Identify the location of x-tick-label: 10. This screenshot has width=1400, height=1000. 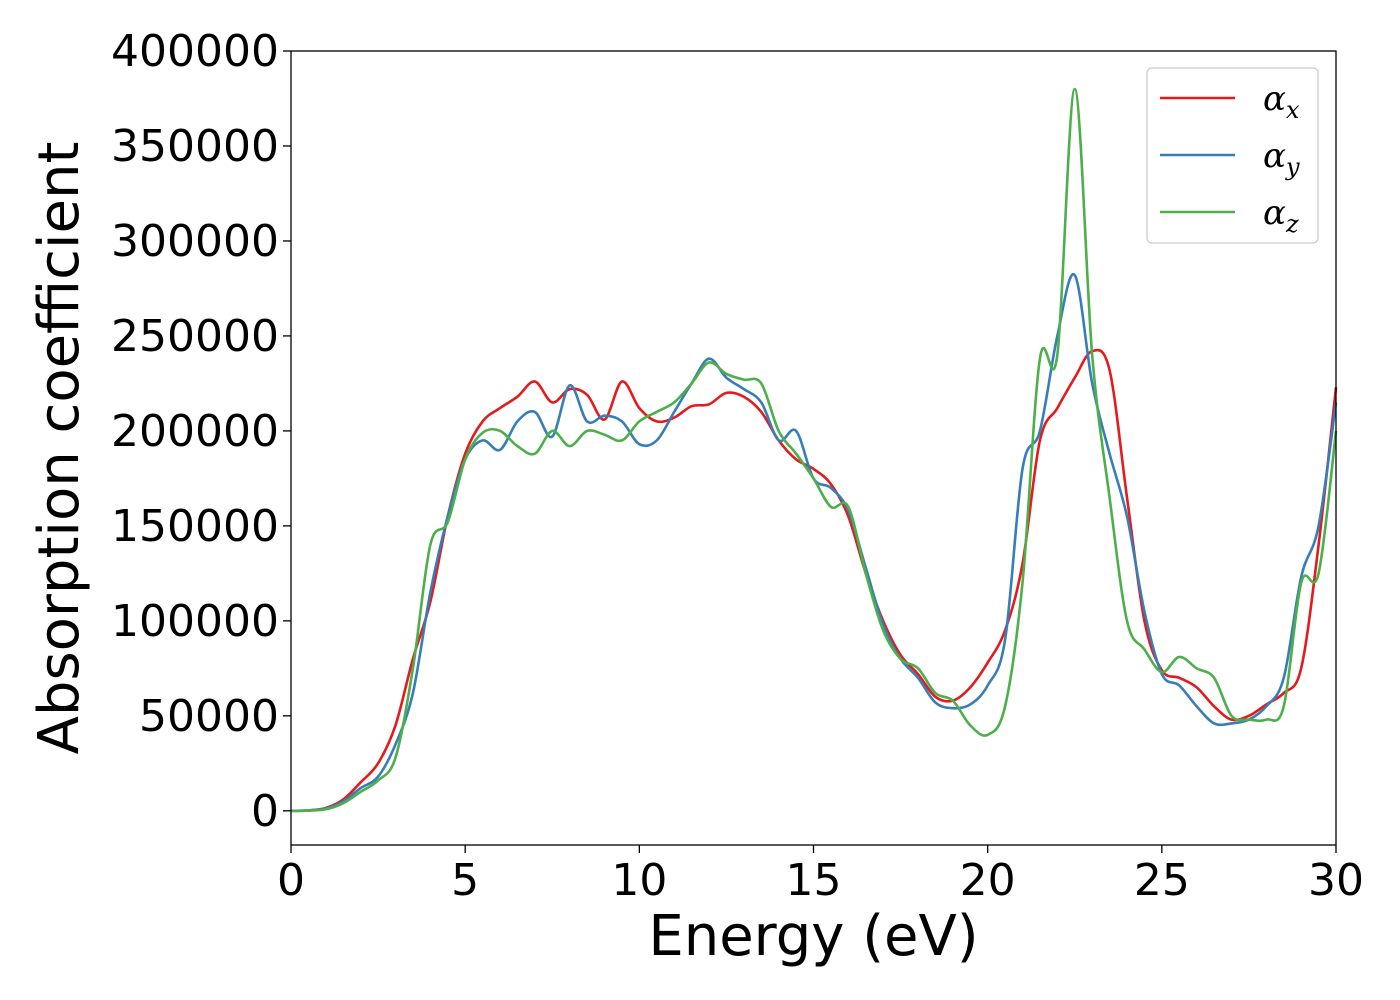
(639, 880).